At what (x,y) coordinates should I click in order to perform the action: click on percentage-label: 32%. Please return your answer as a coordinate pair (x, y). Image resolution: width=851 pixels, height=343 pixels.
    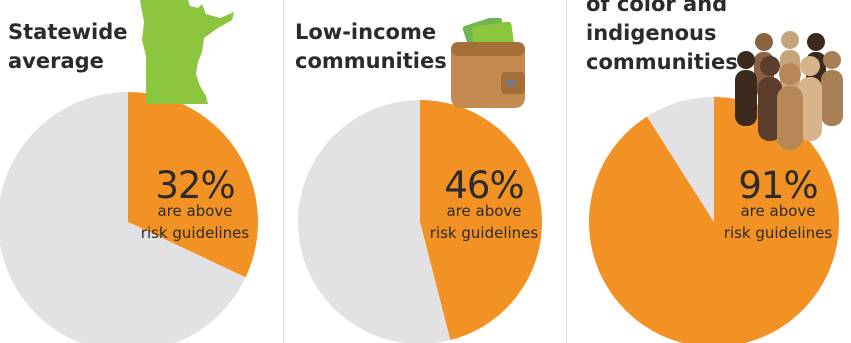
    Looking at the image, I should click on (195, 185).